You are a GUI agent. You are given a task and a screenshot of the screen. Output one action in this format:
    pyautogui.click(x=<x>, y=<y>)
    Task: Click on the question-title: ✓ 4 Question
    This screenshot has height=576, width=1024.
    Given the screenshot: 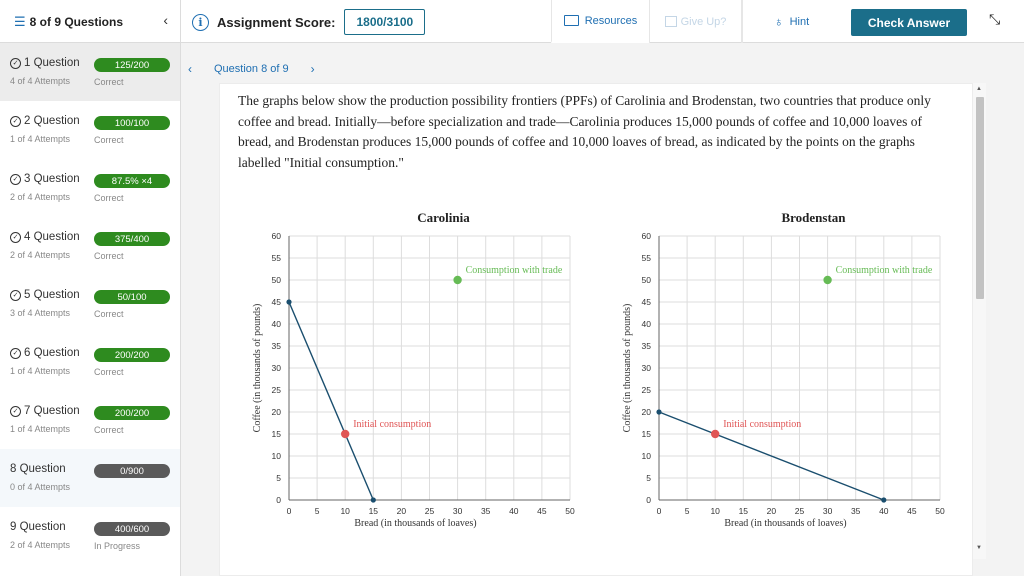 What is the action you would take?
    pyautogui.click(x=45, y=237)
    